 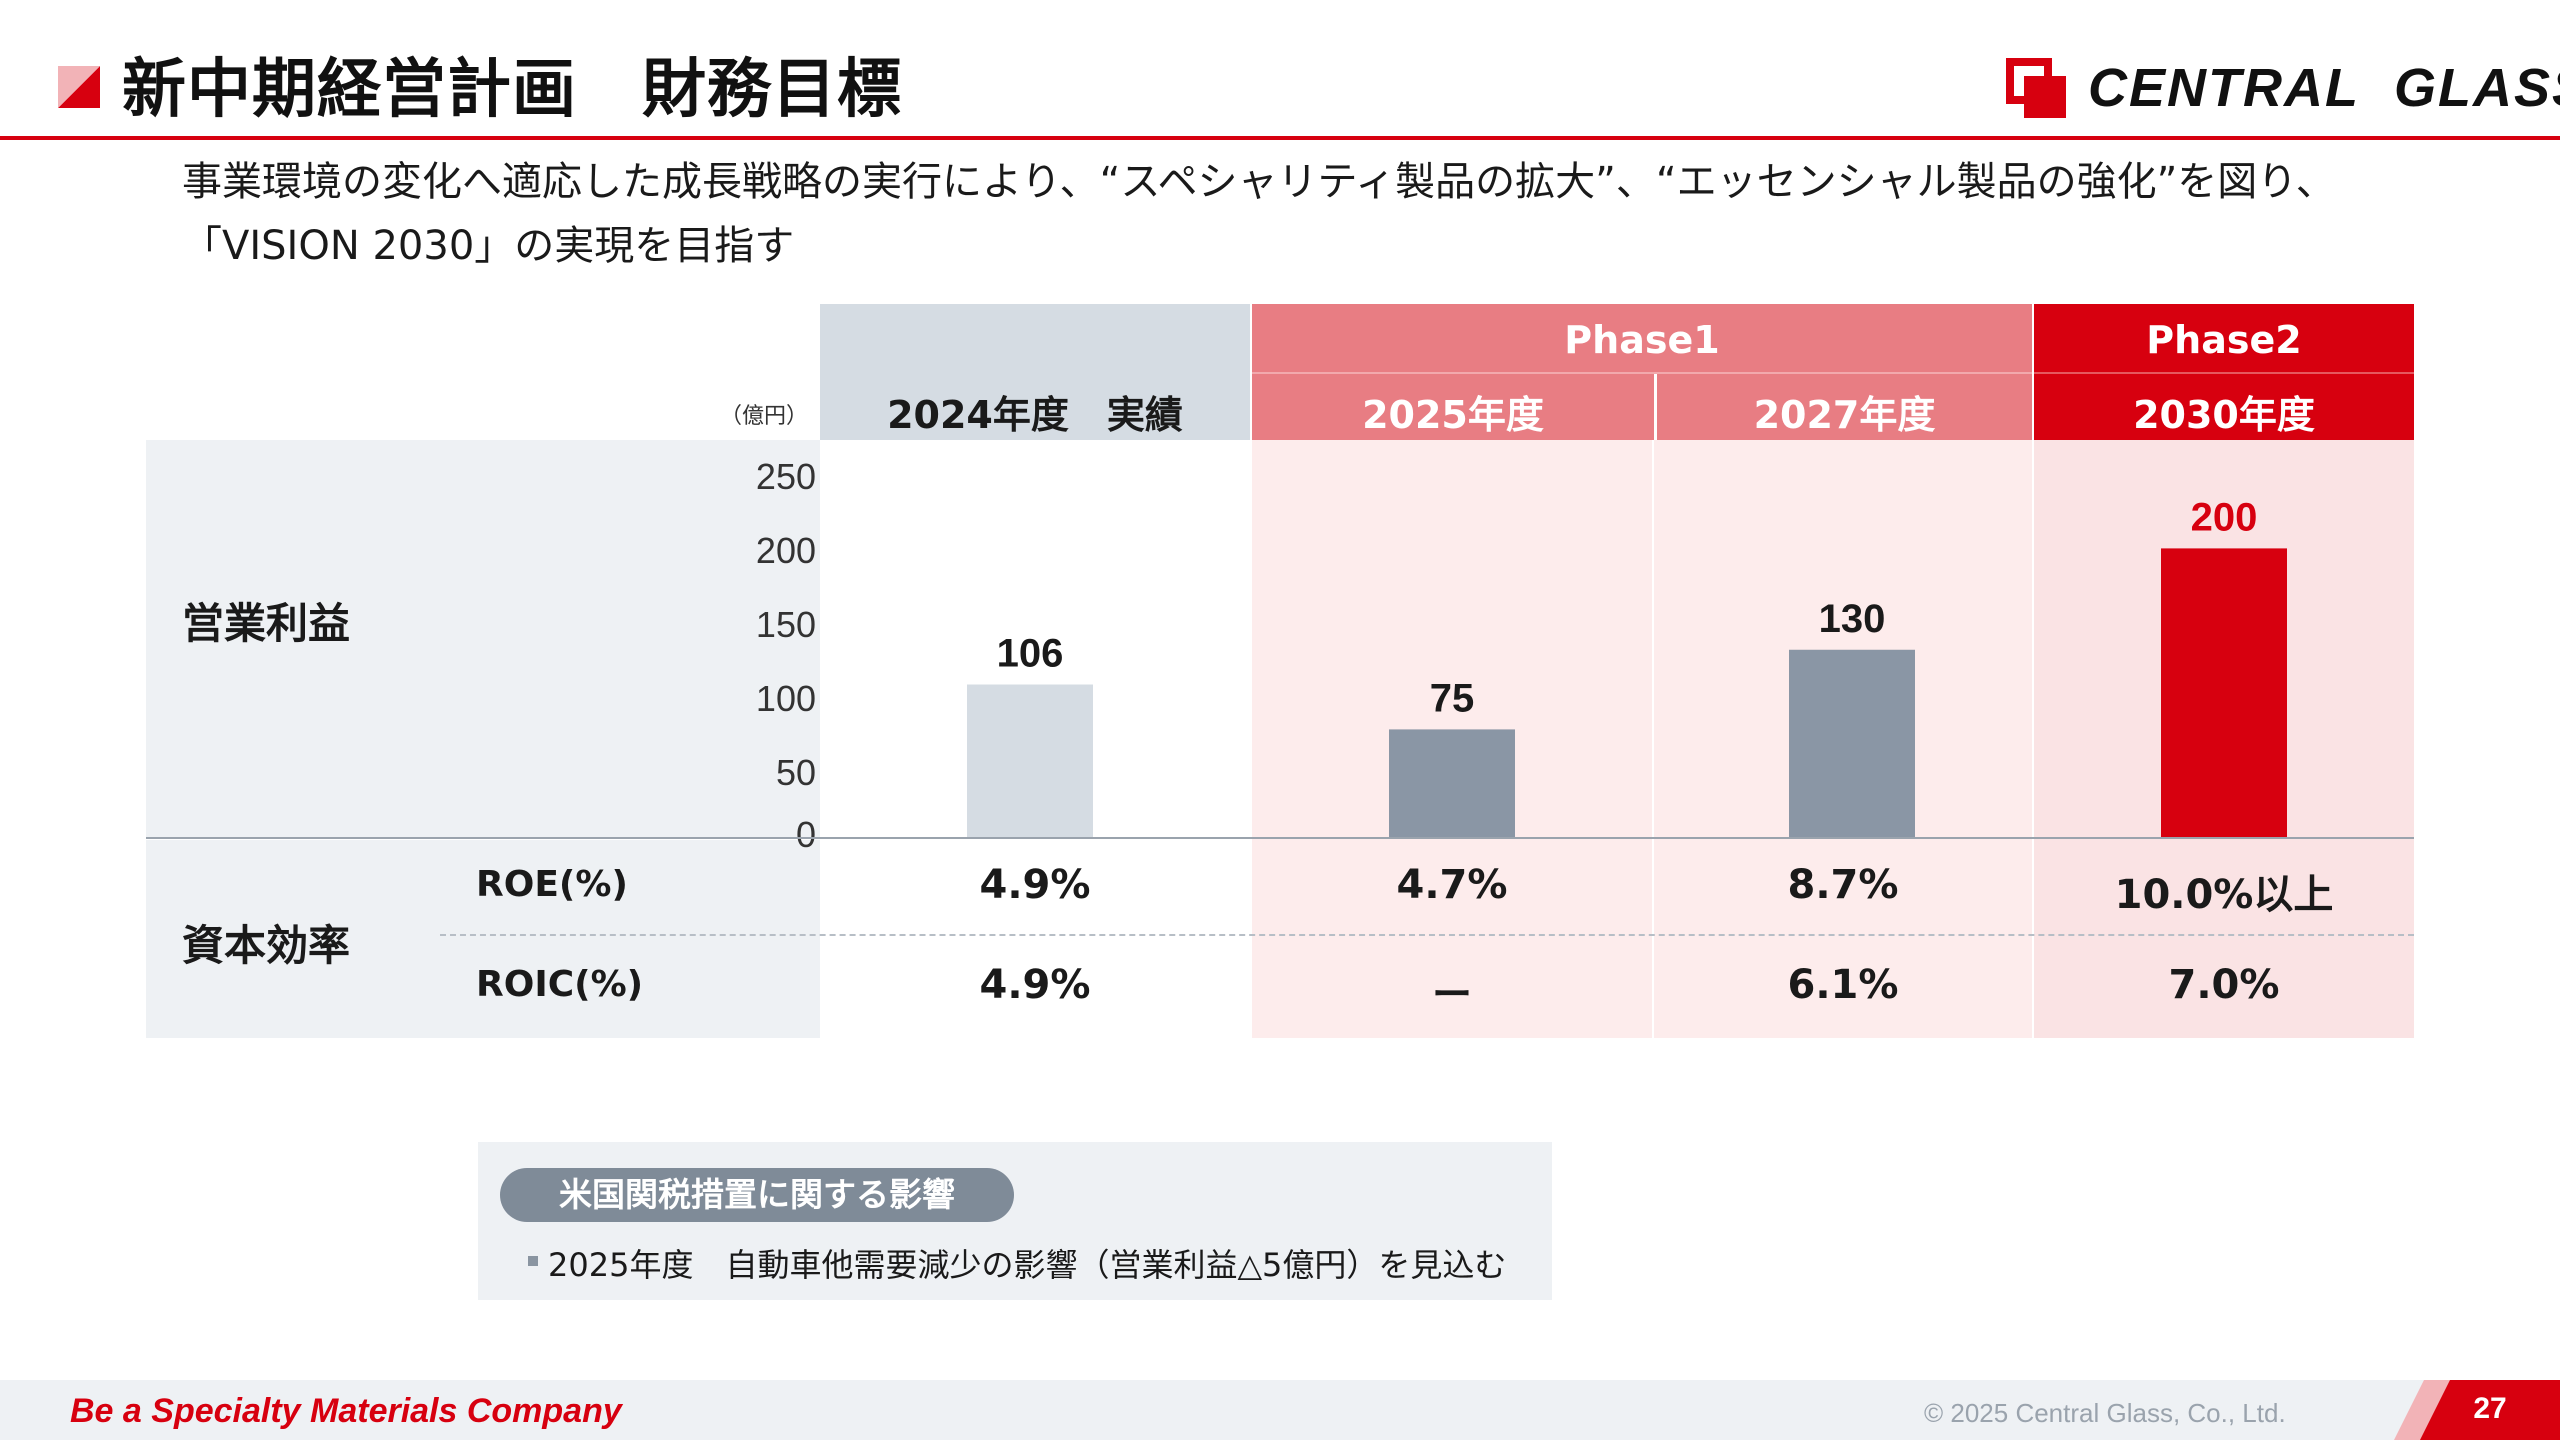 I want to click on operating-profit-bar-chart: 106 75 130 200, so click(x=1627, y=666).